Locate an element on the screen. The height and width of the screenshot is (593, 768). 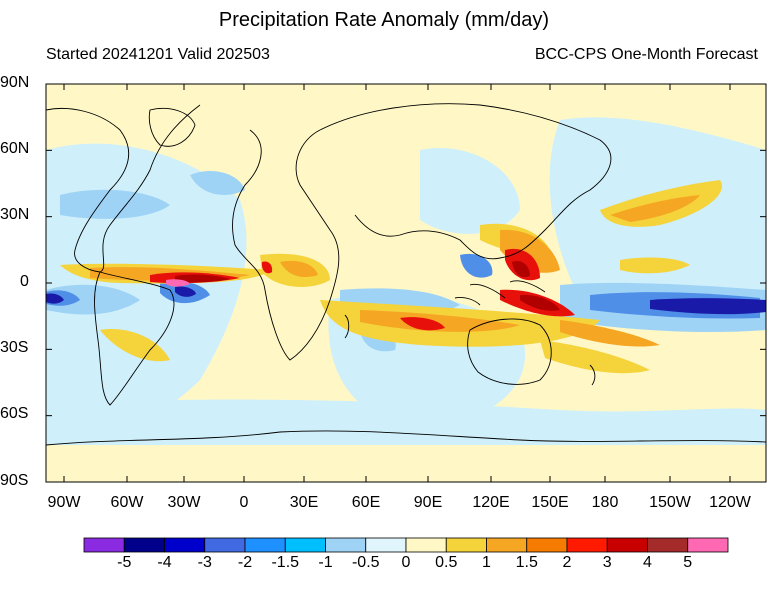
y-tick-label: 90N is located at coordinates (15, 82).